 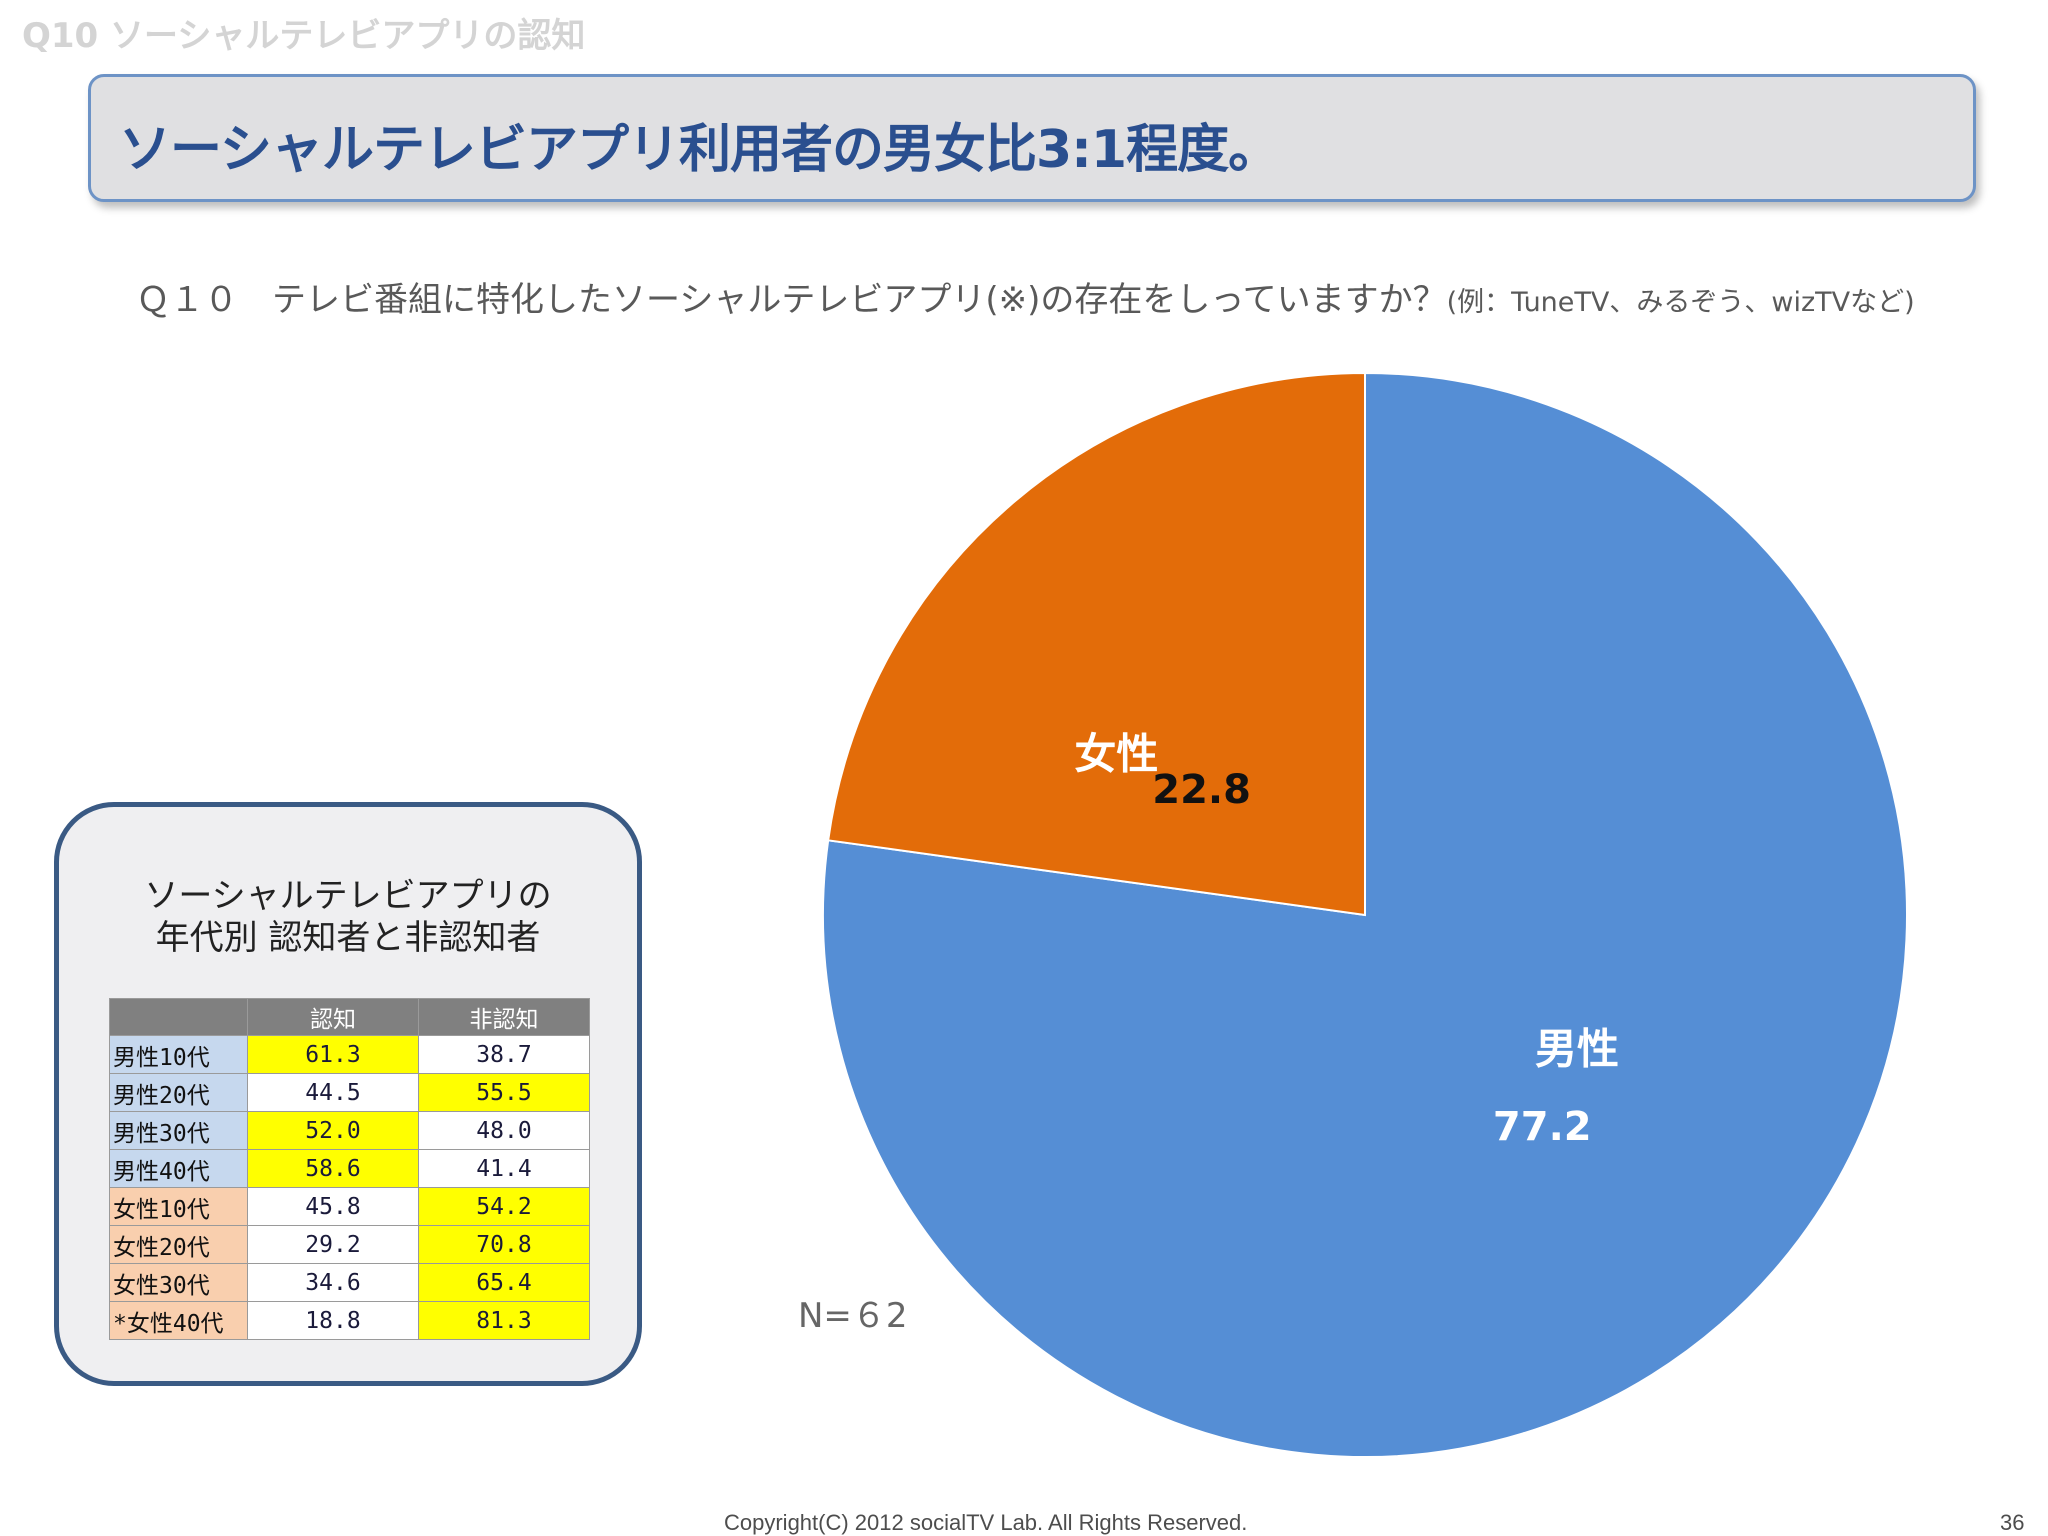 What do you see at coordinates (304, 36) in the screenshot?
I see `slide-header: Q10 ソーシャルテレビアプリの認知` at bounding box center [304, 36].